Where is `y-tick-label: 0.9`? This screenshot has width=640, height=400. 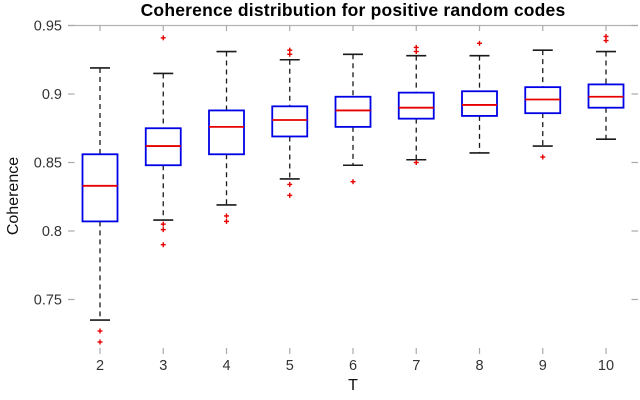 y-tick-label: 0.9 is located at coordinates (52, 95).